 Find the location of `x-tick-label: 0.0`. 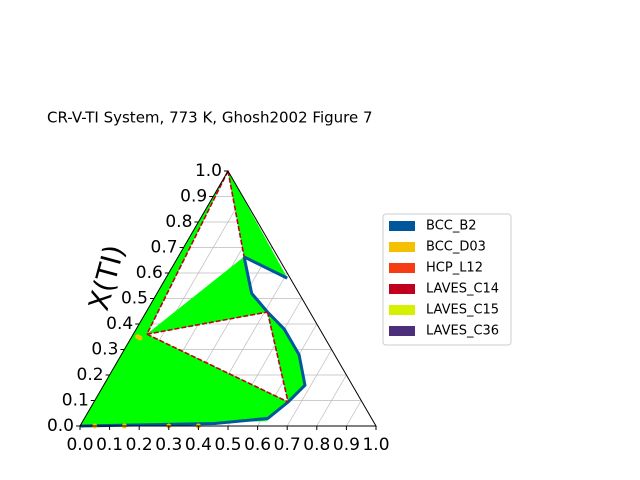

x-tick-label: 0.0 is located at coordinates (79, 445).